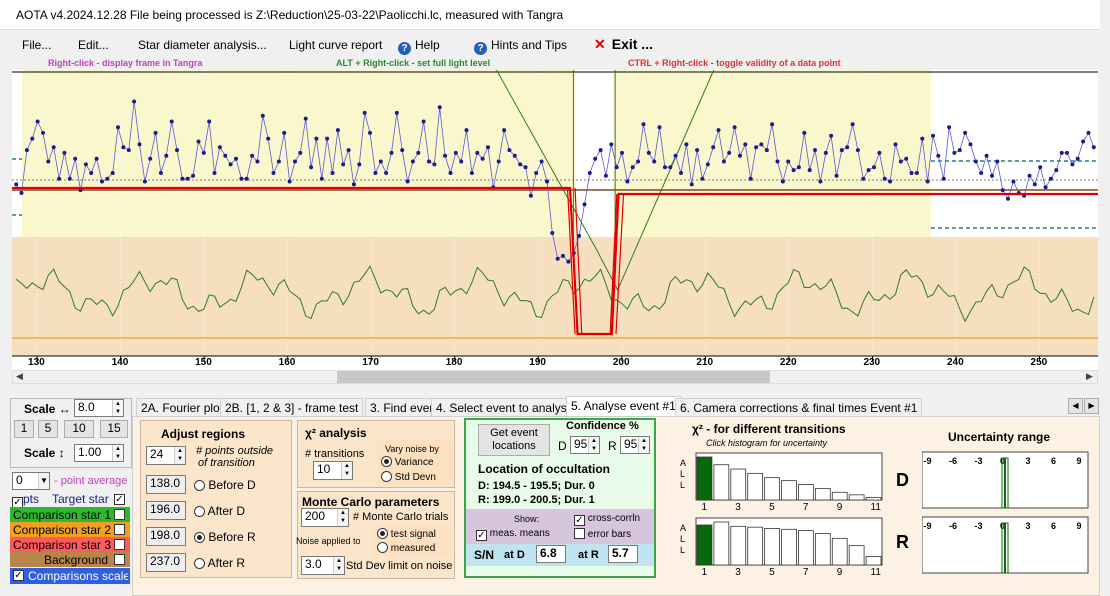 Image resolution: width=1110 pixels, height=596 pixels. I want to click on x-tick-label: 230, so click(872, 362).